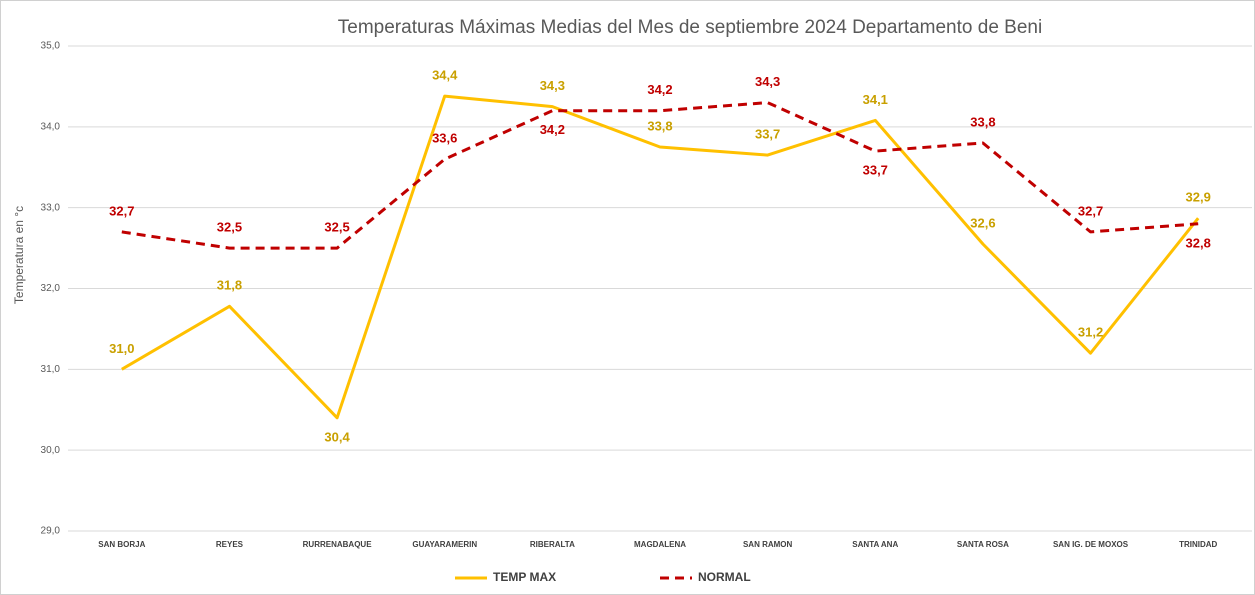  Describe the element at coordinates (121, 544) in the screenshot. I see `x-tick-label: SAN BORJA` at that location.